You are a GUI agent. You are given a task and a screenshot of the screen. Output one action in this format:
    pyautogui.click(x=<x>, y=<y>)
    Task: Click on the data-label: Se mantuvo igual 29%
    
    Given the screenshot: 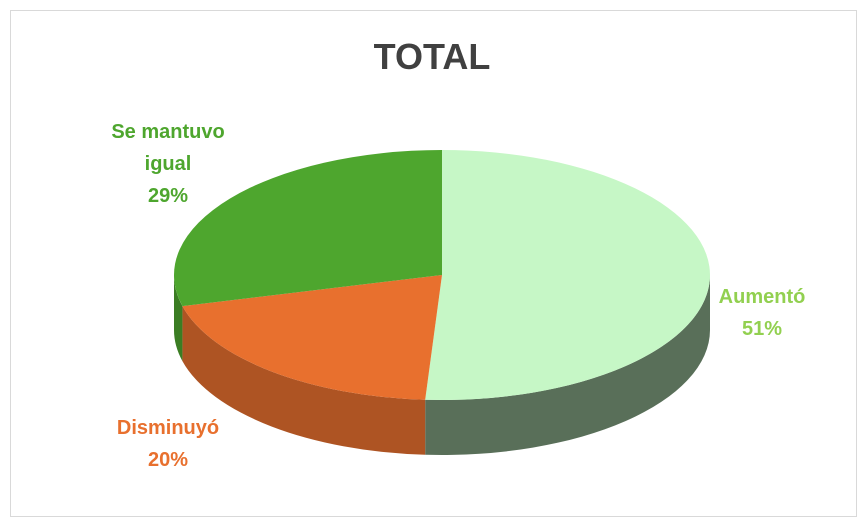 What is the action you would take?
    pyautogui.click(x=168, y=164)
    